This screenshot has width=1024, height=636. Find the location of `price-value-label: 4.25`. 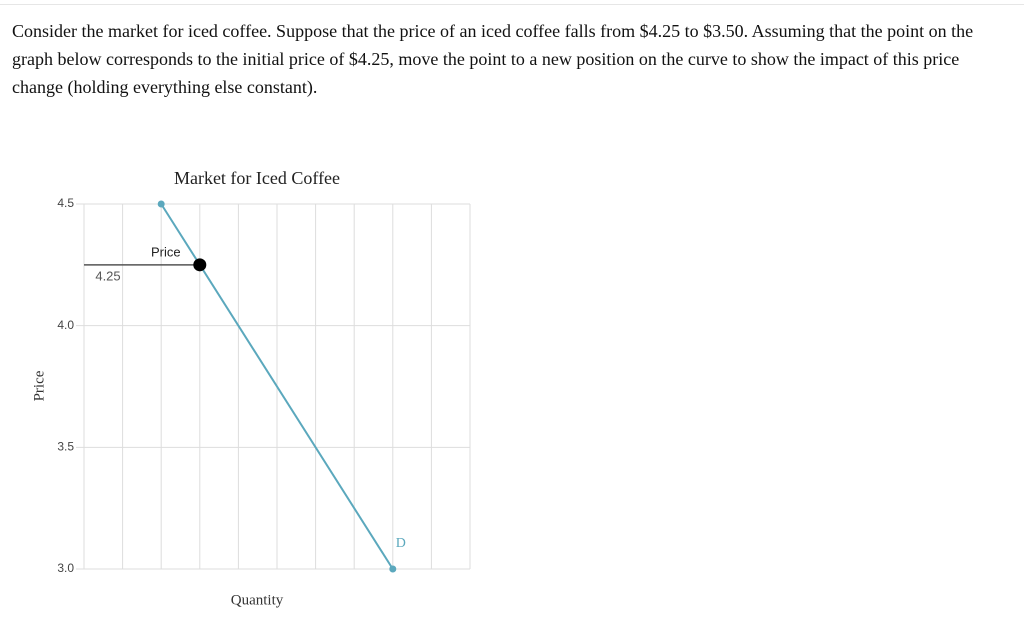

price-value-label: 4.25 is located at coordinates (107, 275).